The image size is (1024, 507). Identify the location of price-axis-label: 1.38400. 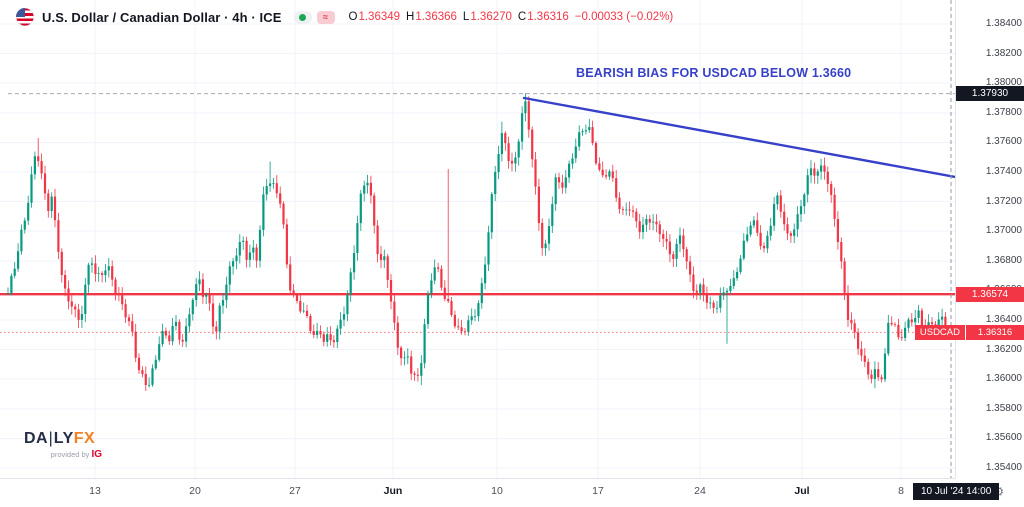
(1003, 23).